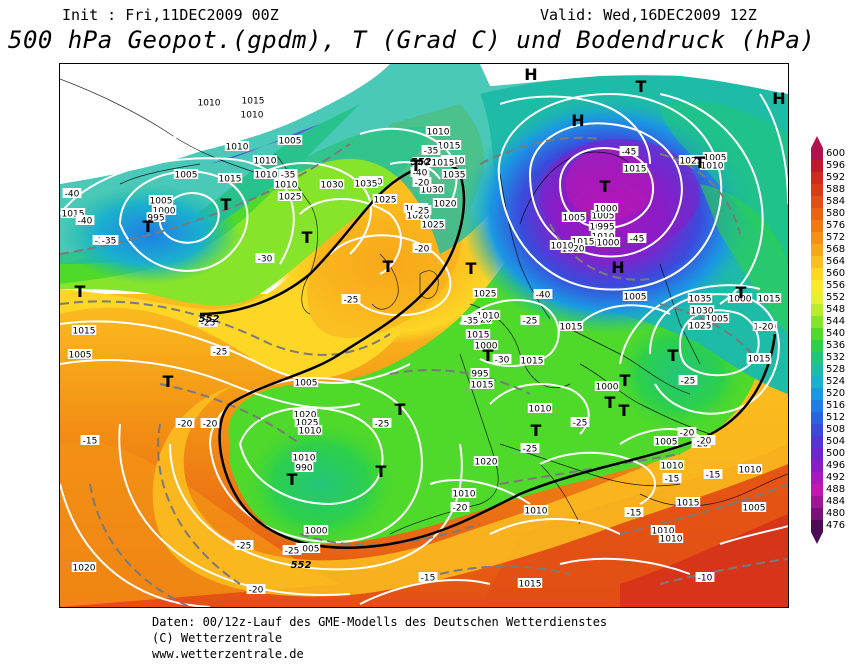  Describe the element at coordinates (836, 441) in the screenshot. I see `legend-label: 504` at that location.